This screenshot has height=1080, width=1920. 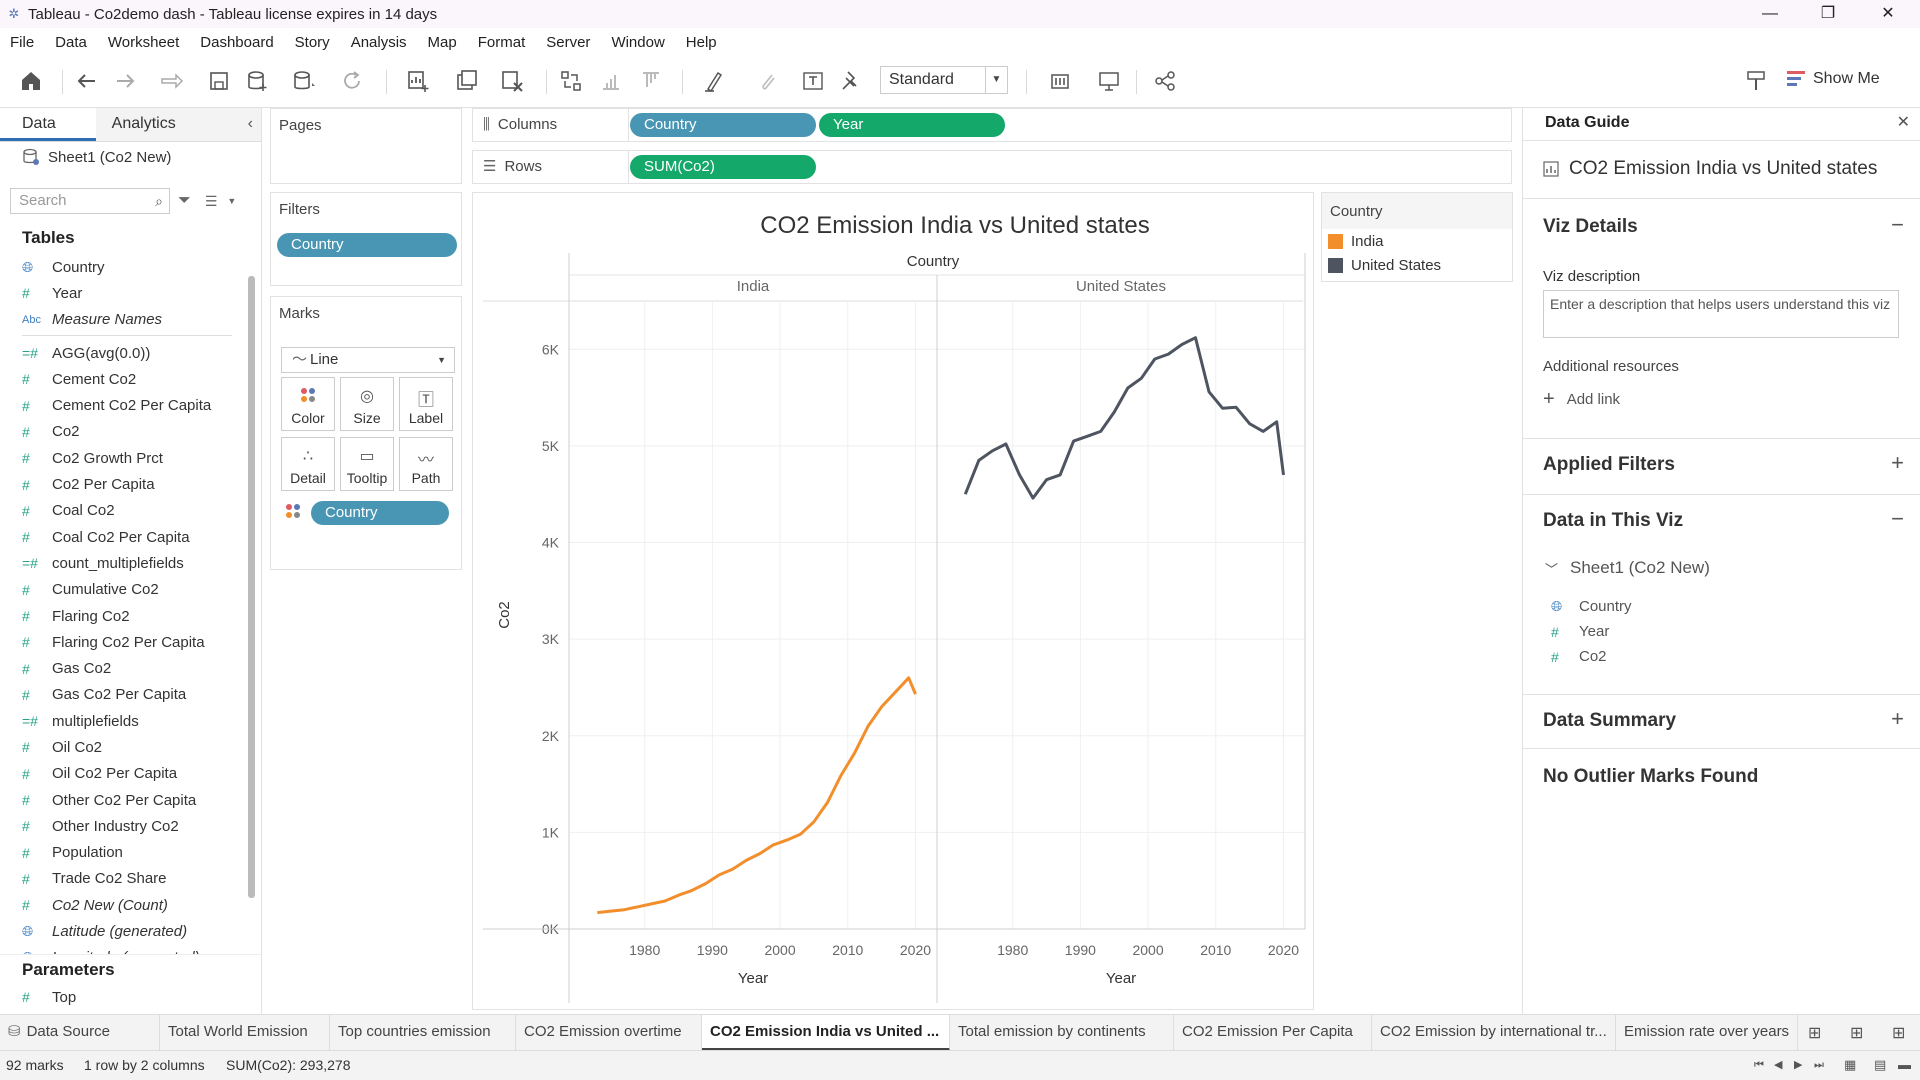 What do you see at coordinates (467, 82) in the screenshot?
I see `duplicate-sheet-icon` at bounding box center [467, 82].